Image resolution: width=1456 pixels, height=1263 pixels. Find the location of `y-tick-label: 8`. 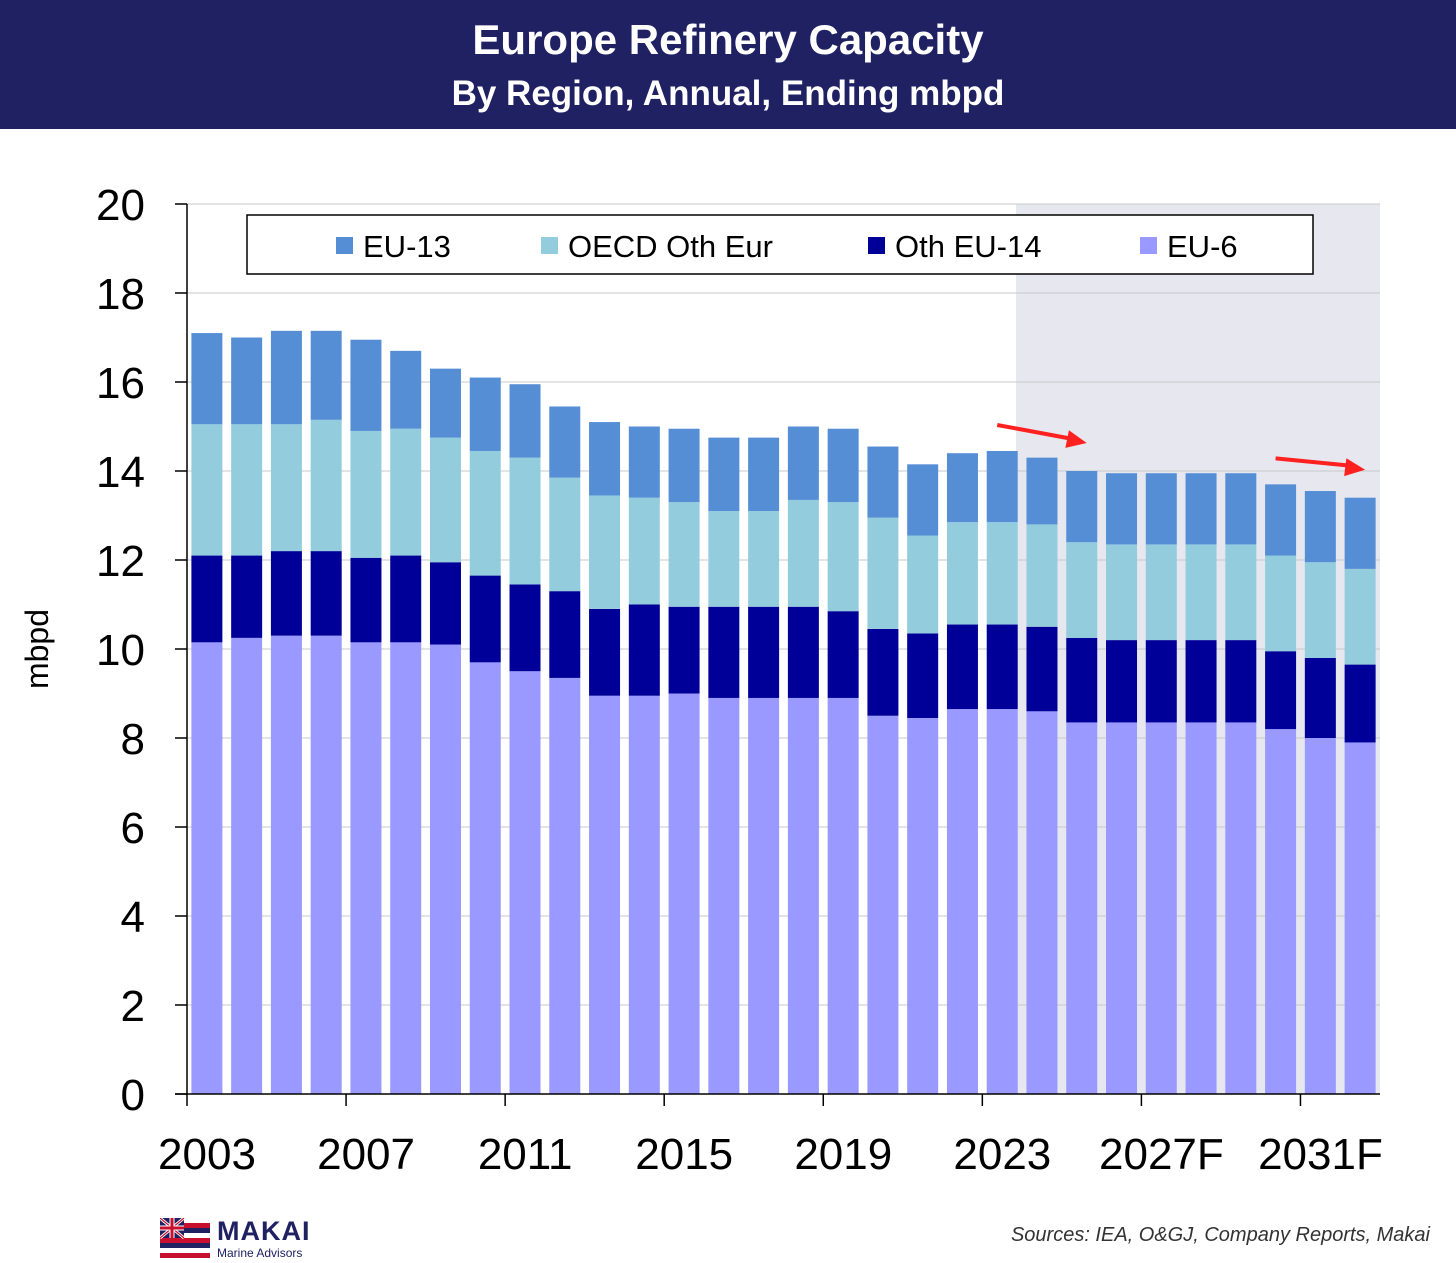

y-tick-label: 8 is located at coordinates (133, 739).